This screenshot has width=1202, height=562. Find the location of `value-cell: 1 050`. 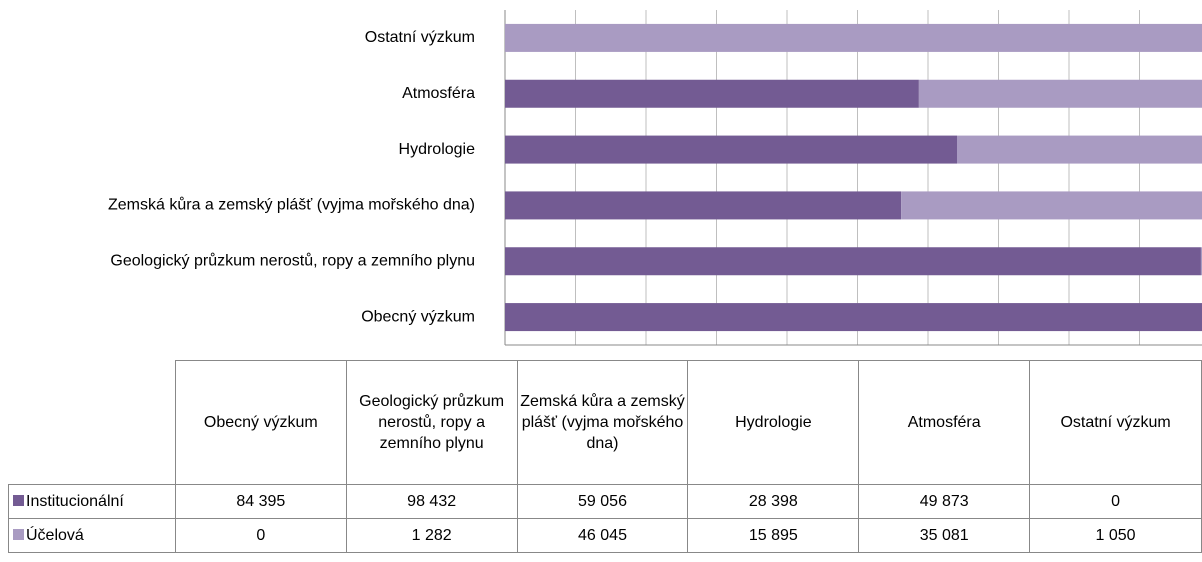

value-cell: 1 050 is located at coordinates (1115, 535).